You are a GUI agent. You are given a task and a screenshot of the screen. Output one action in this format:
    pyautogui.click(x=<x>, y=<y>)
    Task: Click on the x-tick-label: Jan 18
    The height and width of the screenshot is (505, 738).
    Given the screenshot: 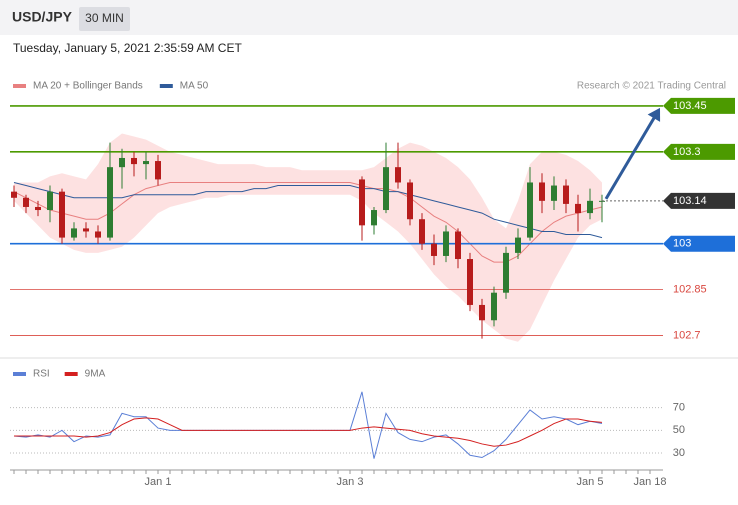 What is the action you would take?
    pyautogui.click(x=649, y=482)
    